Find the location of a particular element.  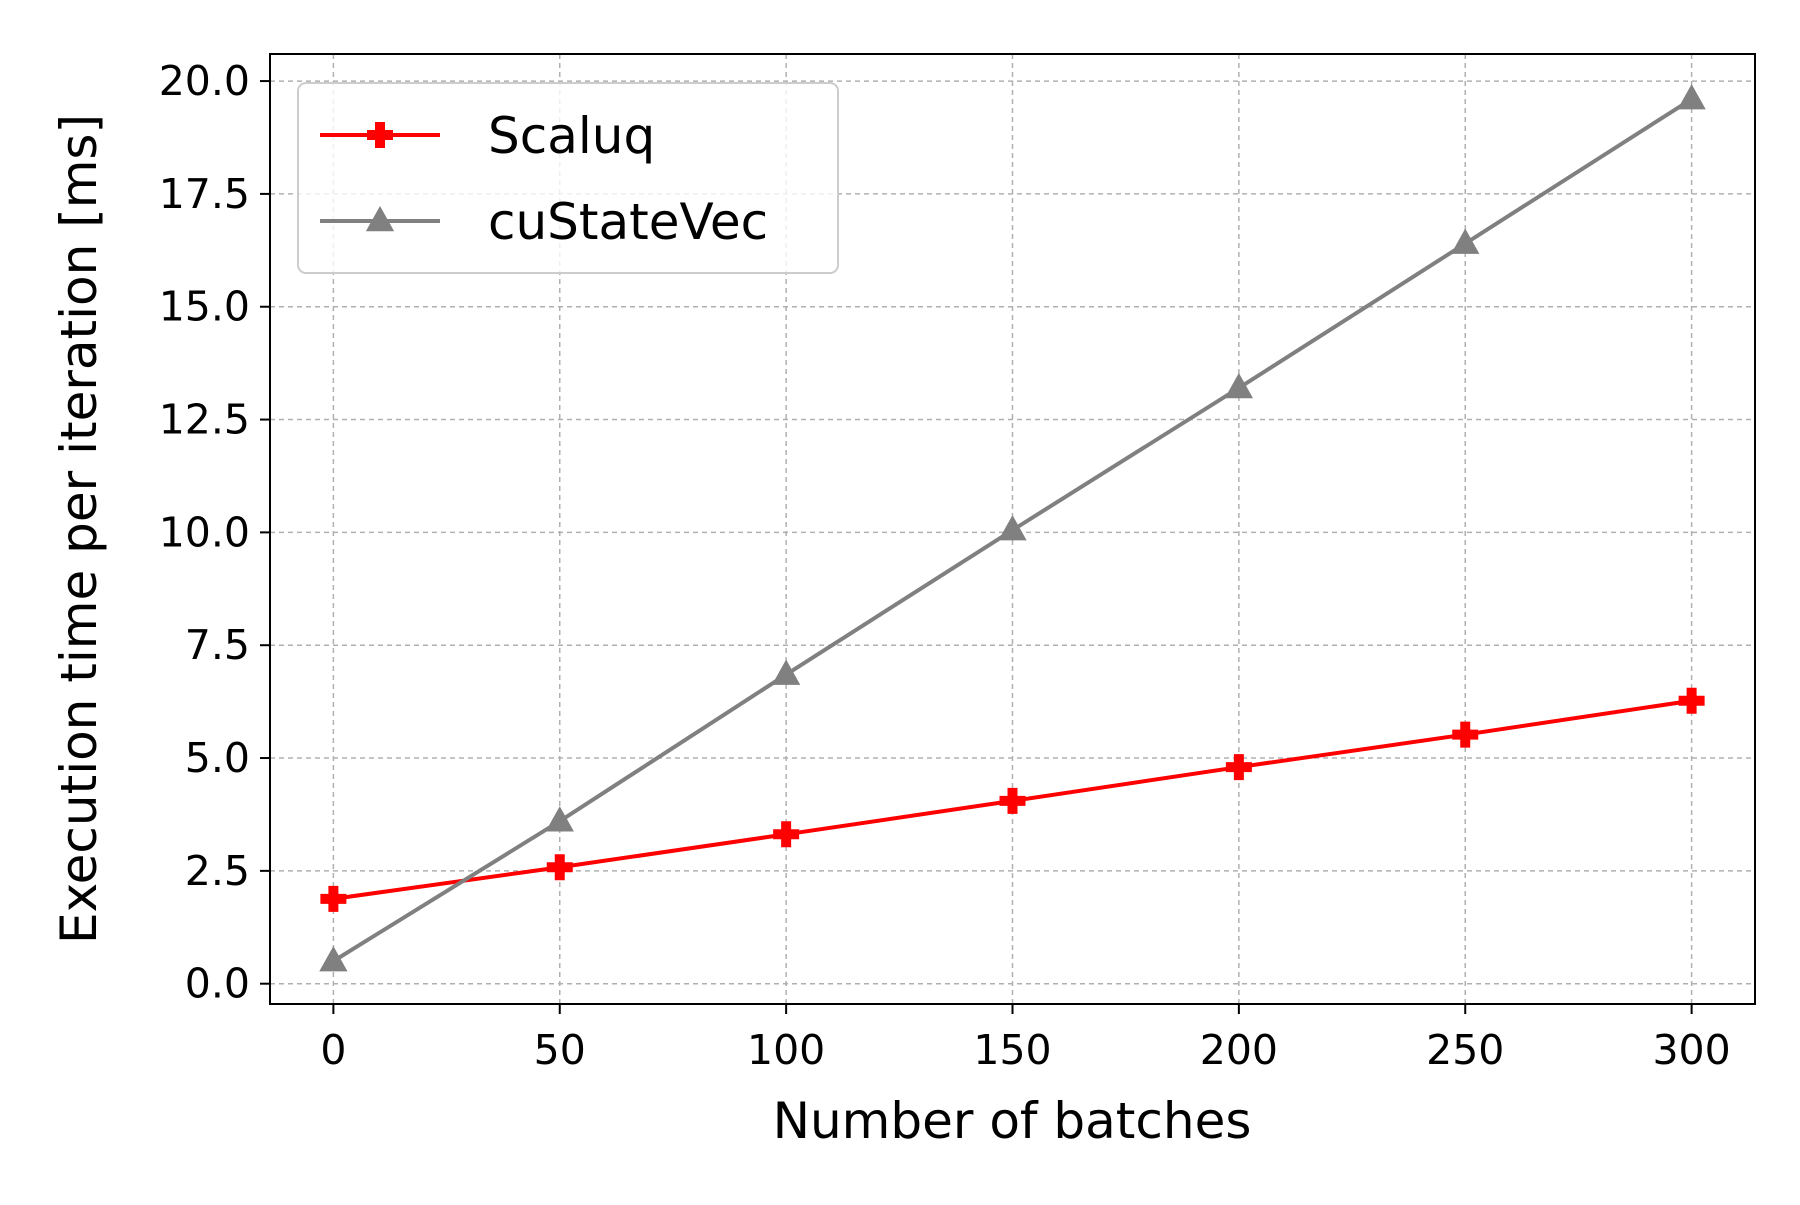

x-axis-label: Number of batches is located at coordinates (1012, 1121).